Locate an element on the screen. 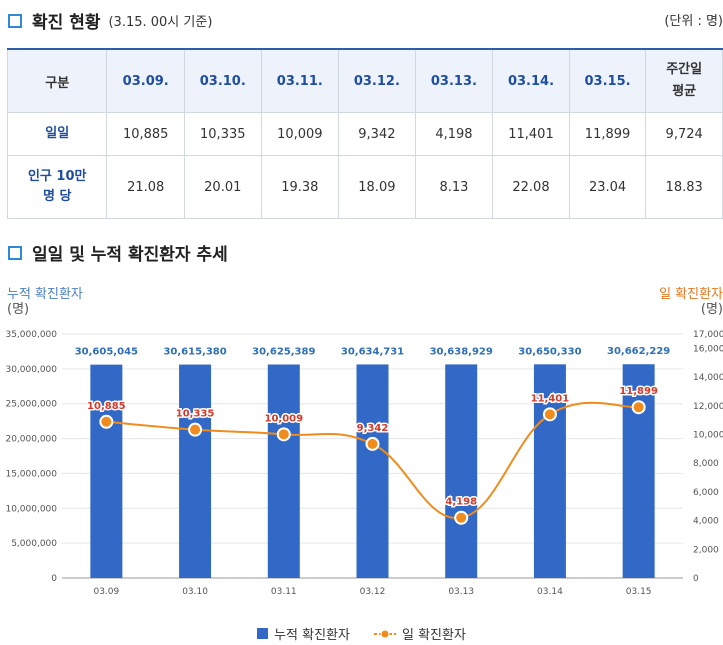 The width and height of the screenshot is (723, 645). table-cell: 11,899 is located at coordinates (607, 134).